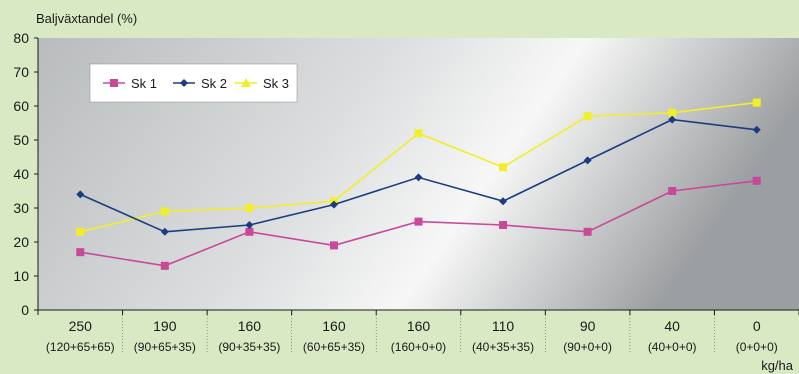 The height and width of the screenshot is (374, 799). What do you see at coordinates (80, 347) in the screenshot?
I see `x-tick-sublabel: (120+65+65)` at bounding box center [80, 347].